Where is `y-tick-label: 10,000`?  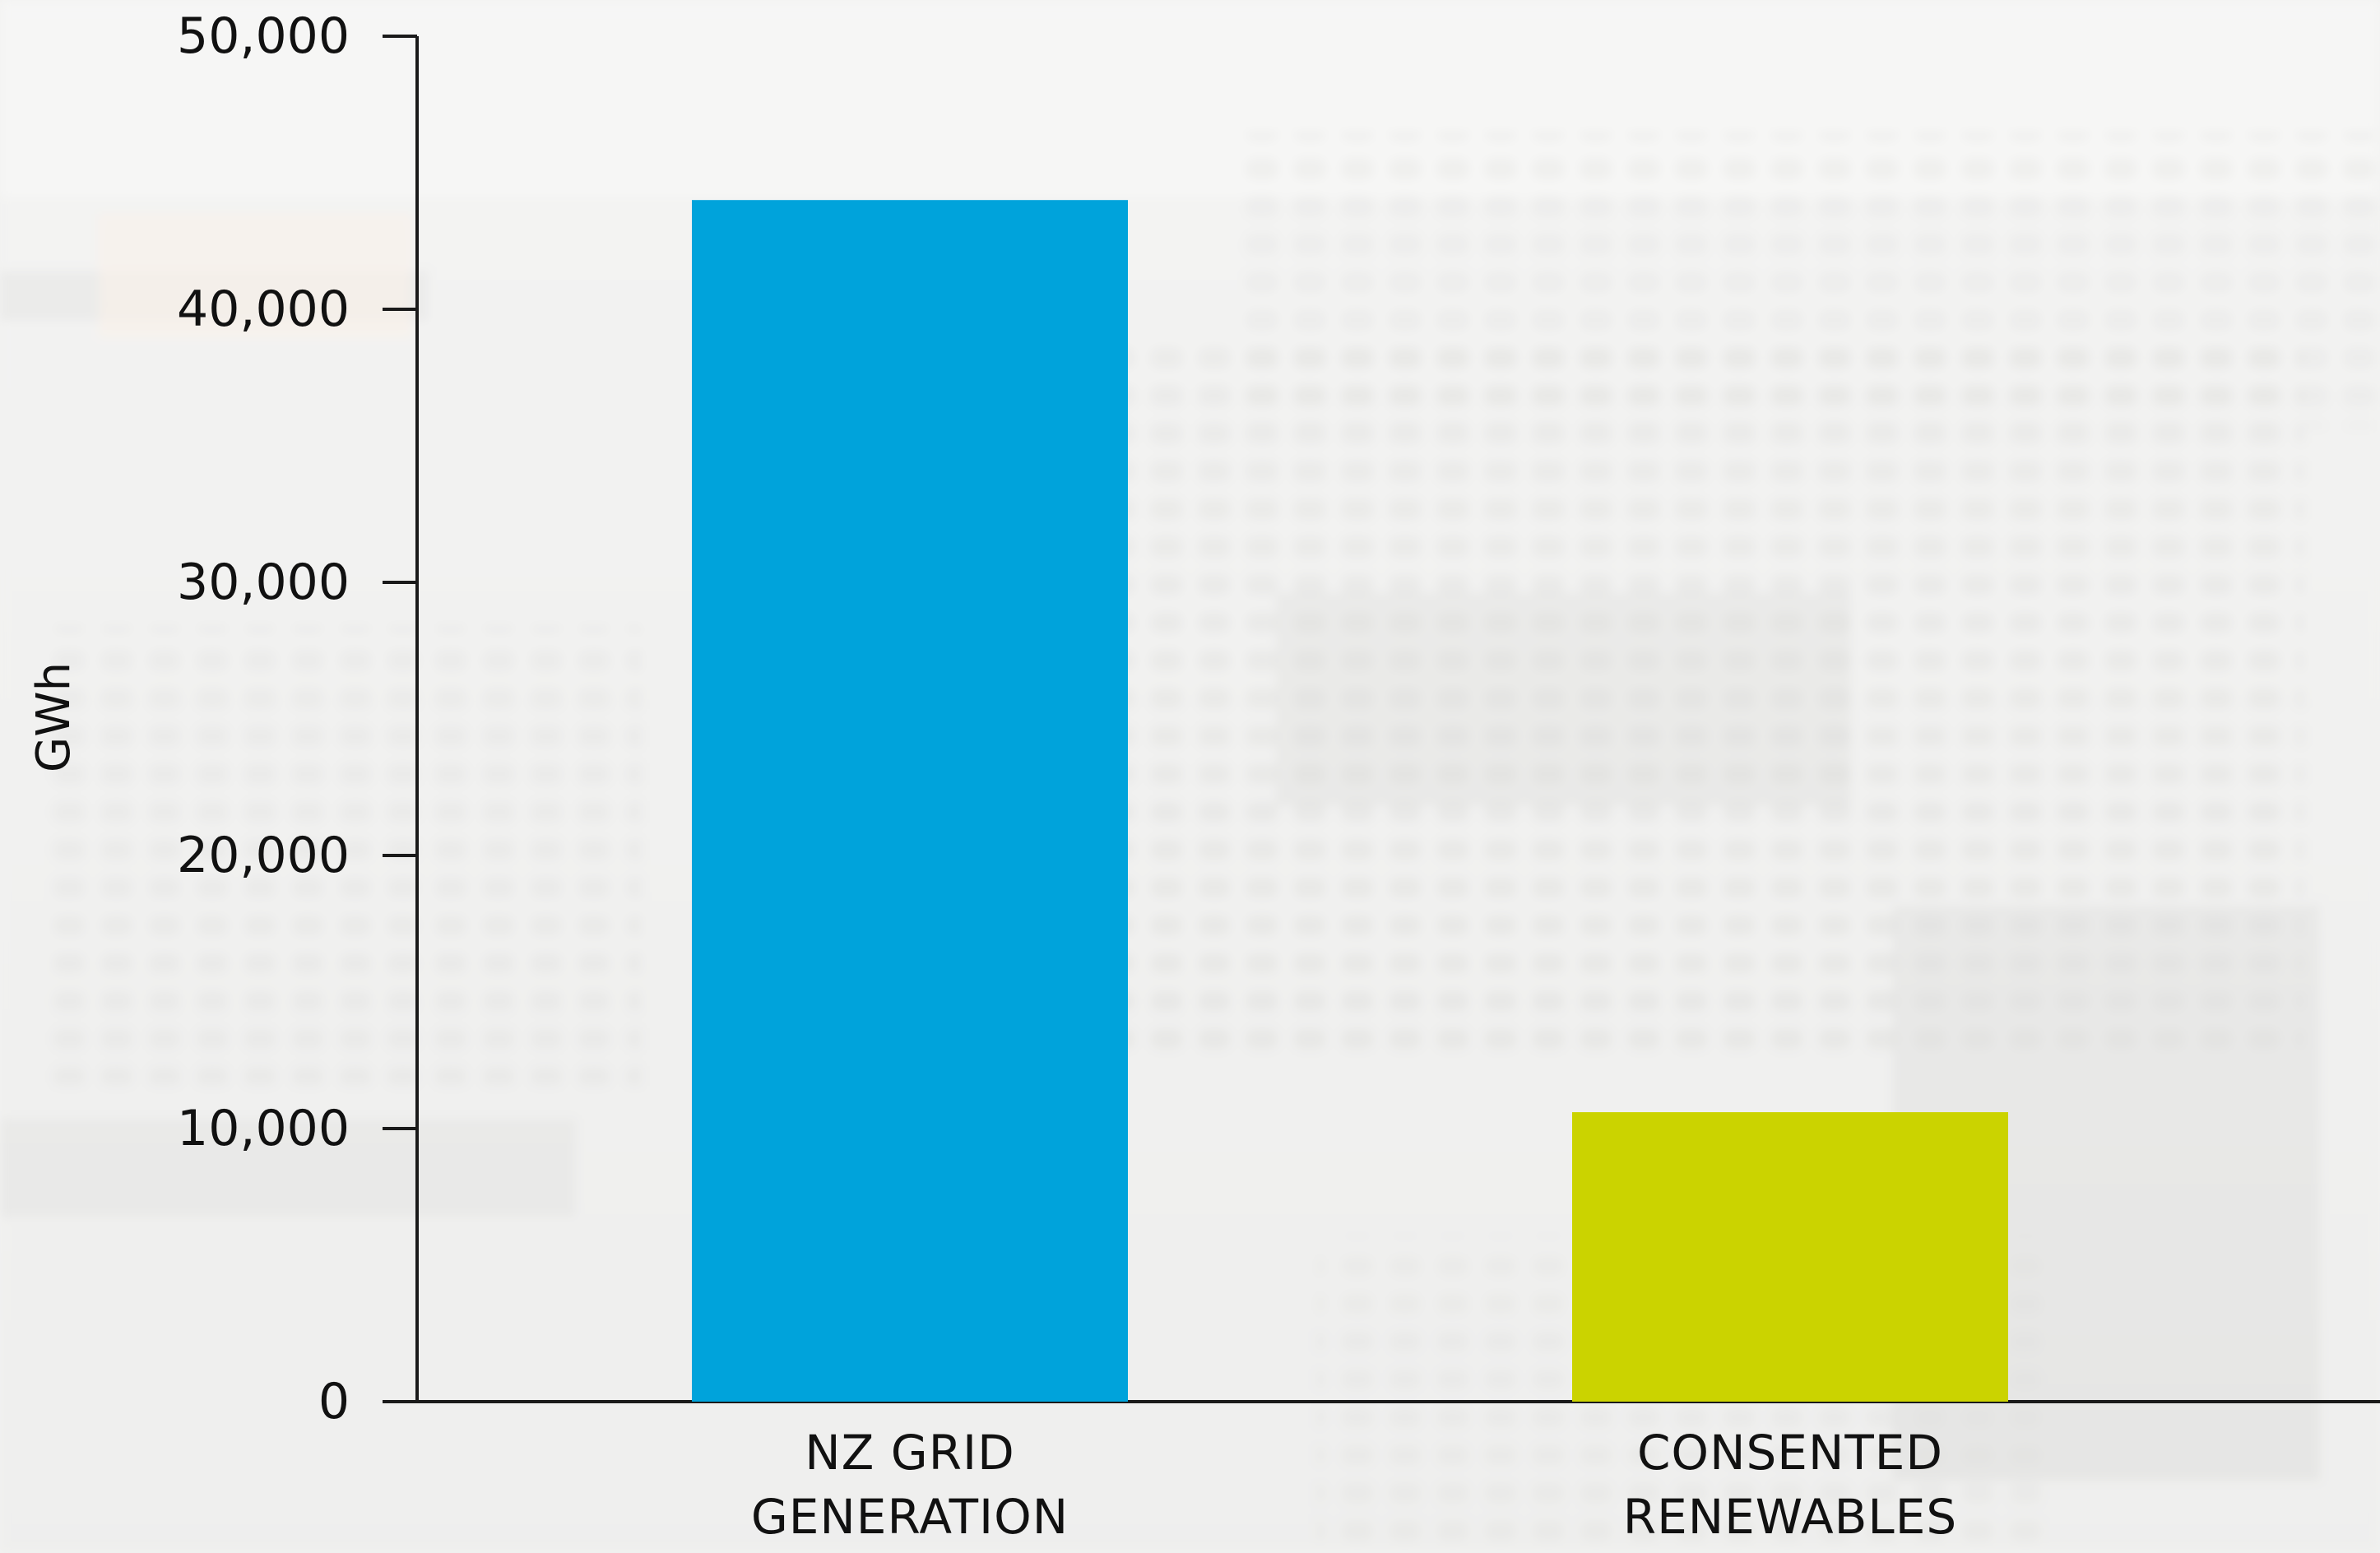
y-tick-label: 10,000 is located at coordinates (263, 1128).